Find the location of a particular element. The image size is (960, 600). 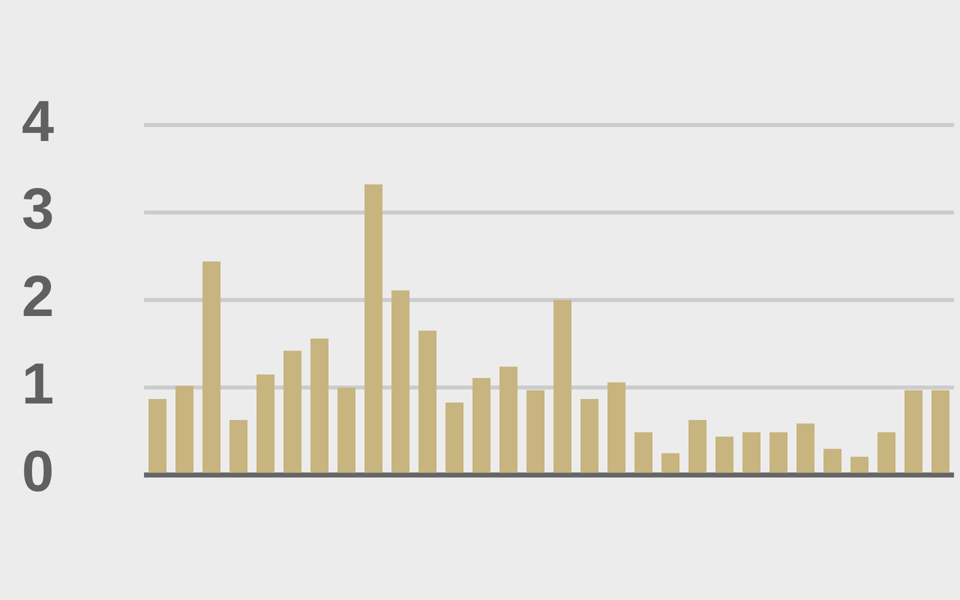

y-tick-label: 3 is located at coordinates (38, 209).